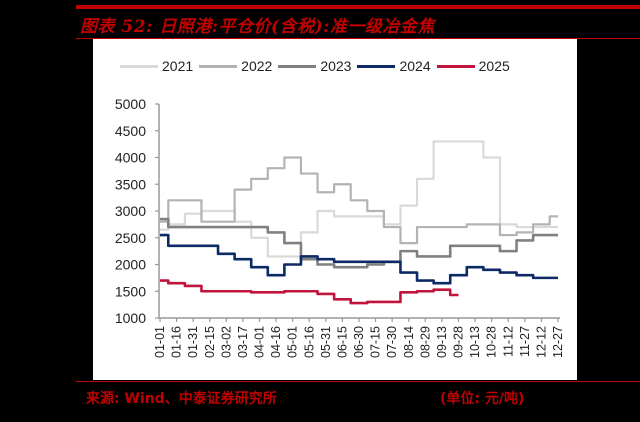 This screenshot has width=640, height=422. I want to click on x-tick-label: 01-16, so click(177, 342).